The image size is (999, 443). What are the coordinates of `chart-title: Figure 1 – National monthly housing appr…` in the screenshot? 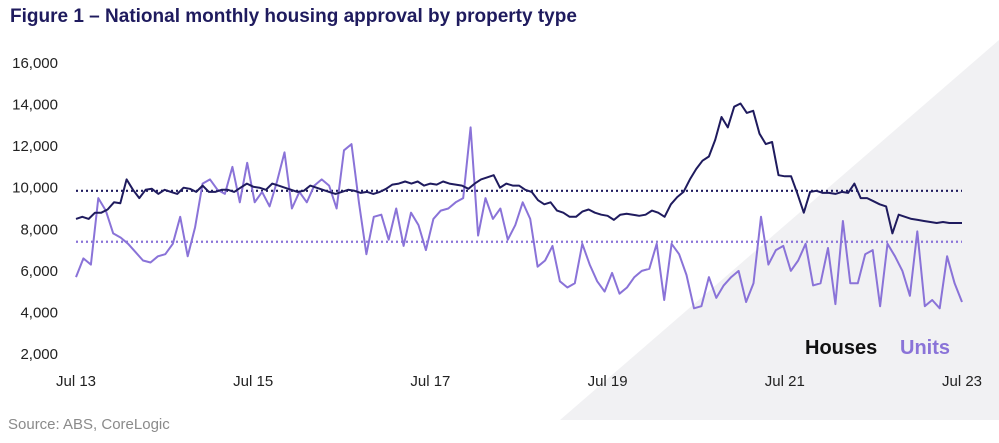 It's located at (293, 16).